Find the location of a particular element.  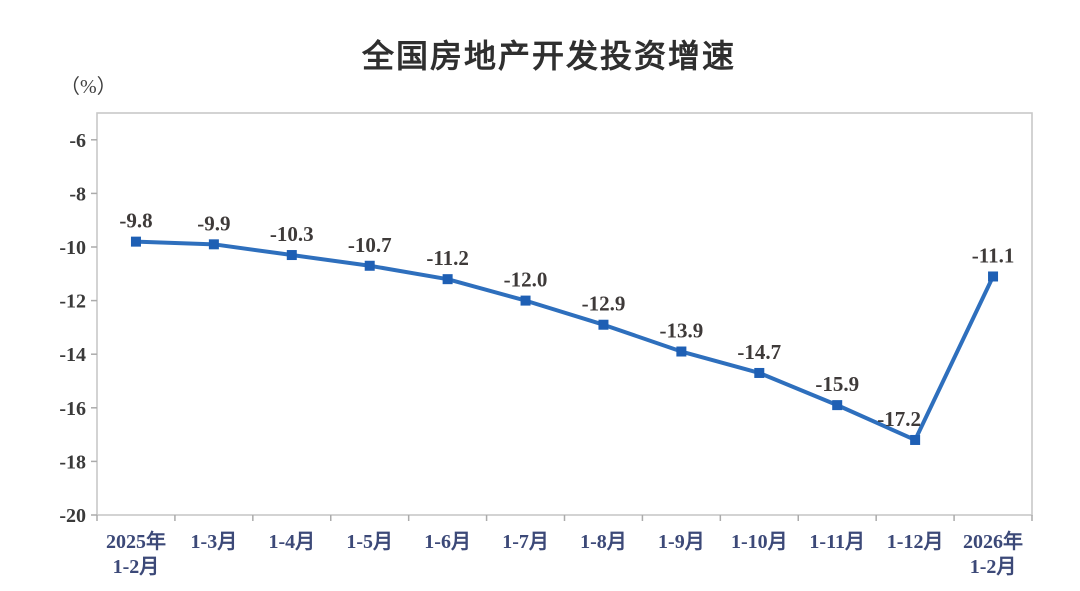

x-tick-label: 1-4月 is located at coordinates (291, 542).